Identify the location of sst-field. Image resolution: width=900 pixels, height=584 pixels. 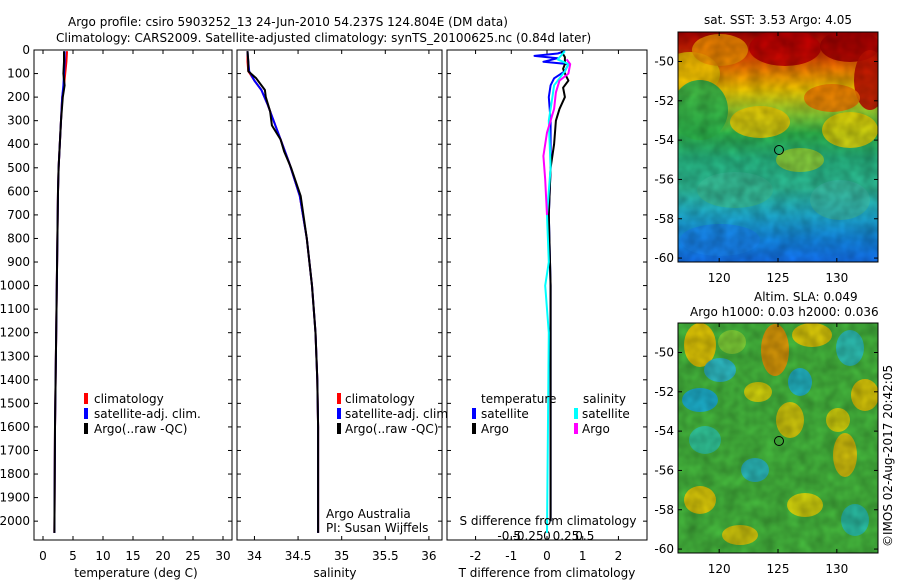
(778, 147).